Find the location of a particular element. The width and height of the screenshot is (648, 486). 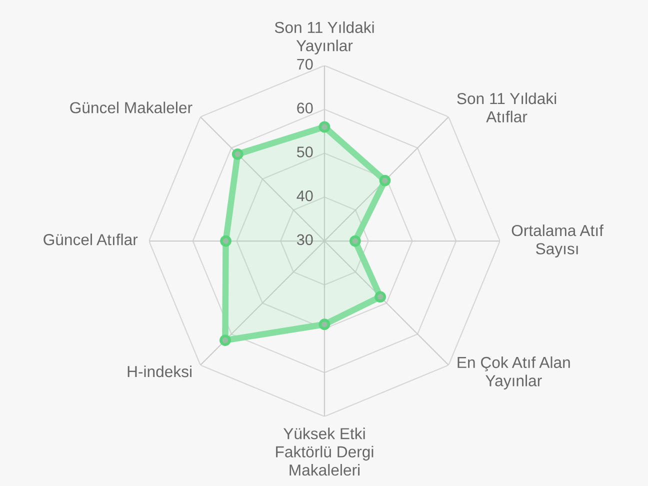

spoke-label: Yüksek Etki Faktörlü Dergi Makaleleri is located at coordinates (325, 452).